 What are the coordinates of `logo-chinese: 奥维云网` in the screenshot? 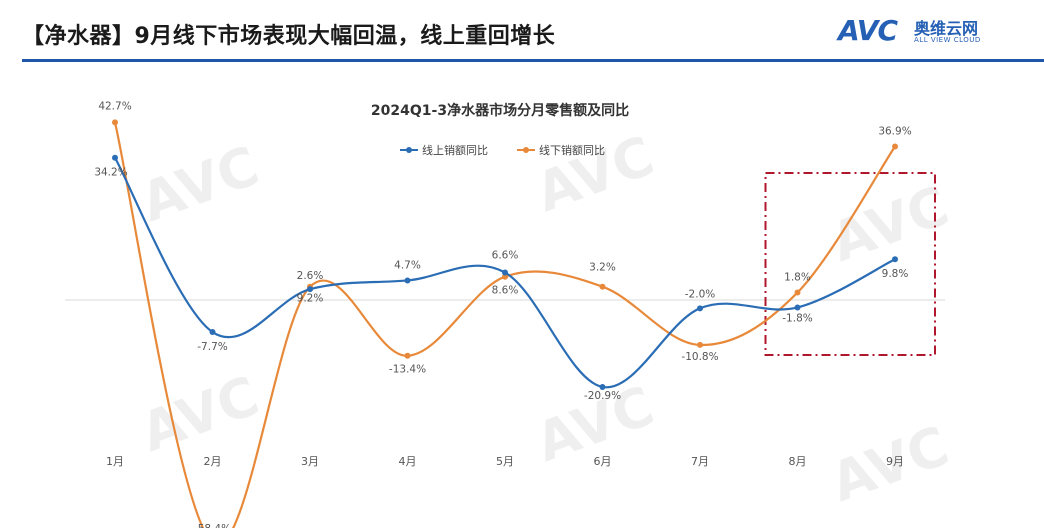 It's located at (946, 28).